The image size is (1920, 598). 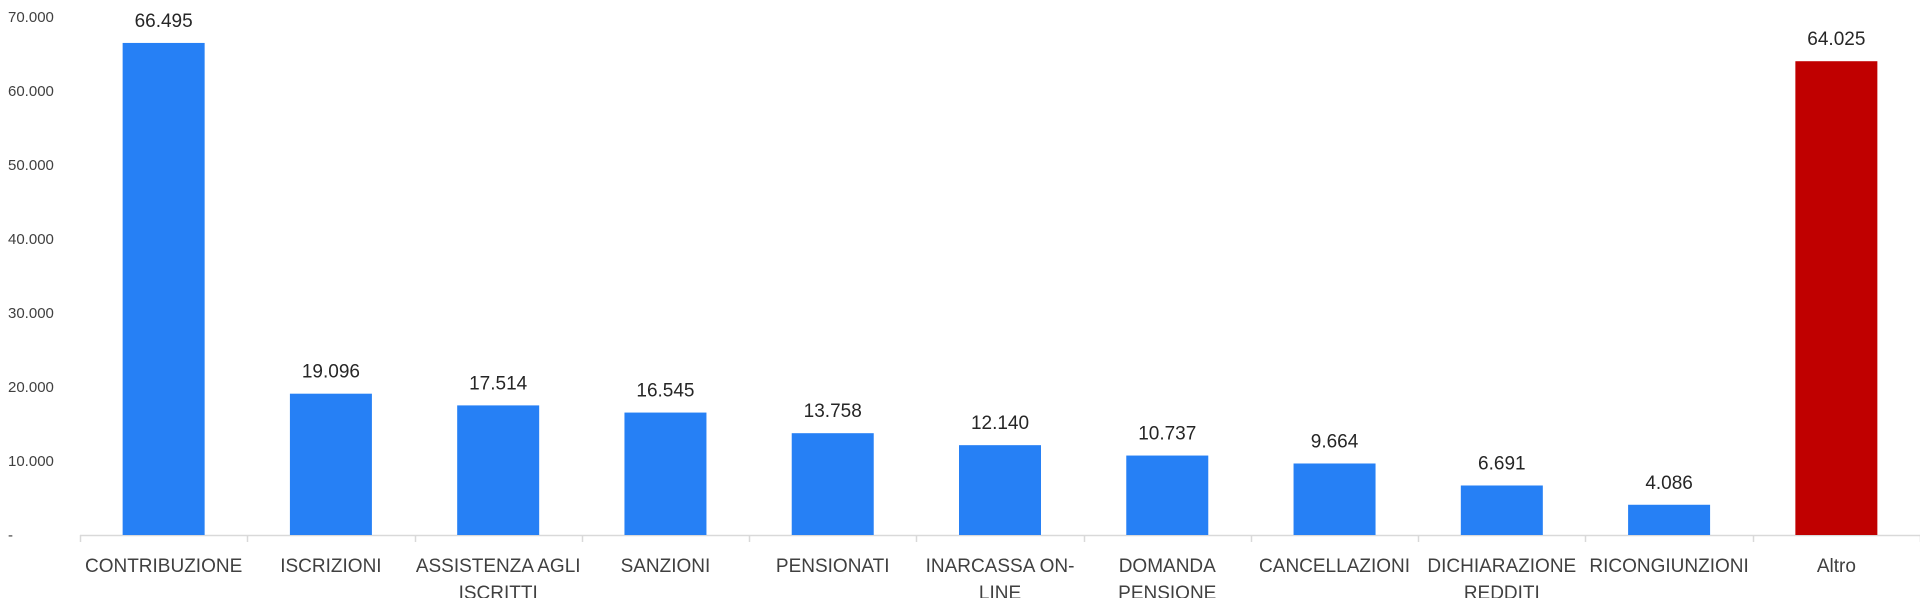 I want to click on category-label-line: ISCRIZIONI, so click(x=330, y=566).